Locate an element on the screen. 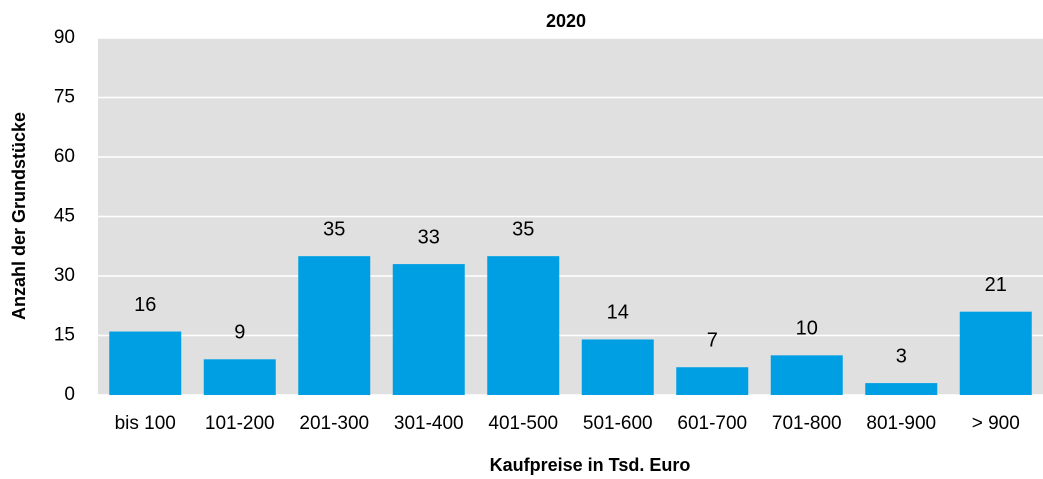 The image size is (1043, 479). value-label: 14 is located at coordinates (618, 313).